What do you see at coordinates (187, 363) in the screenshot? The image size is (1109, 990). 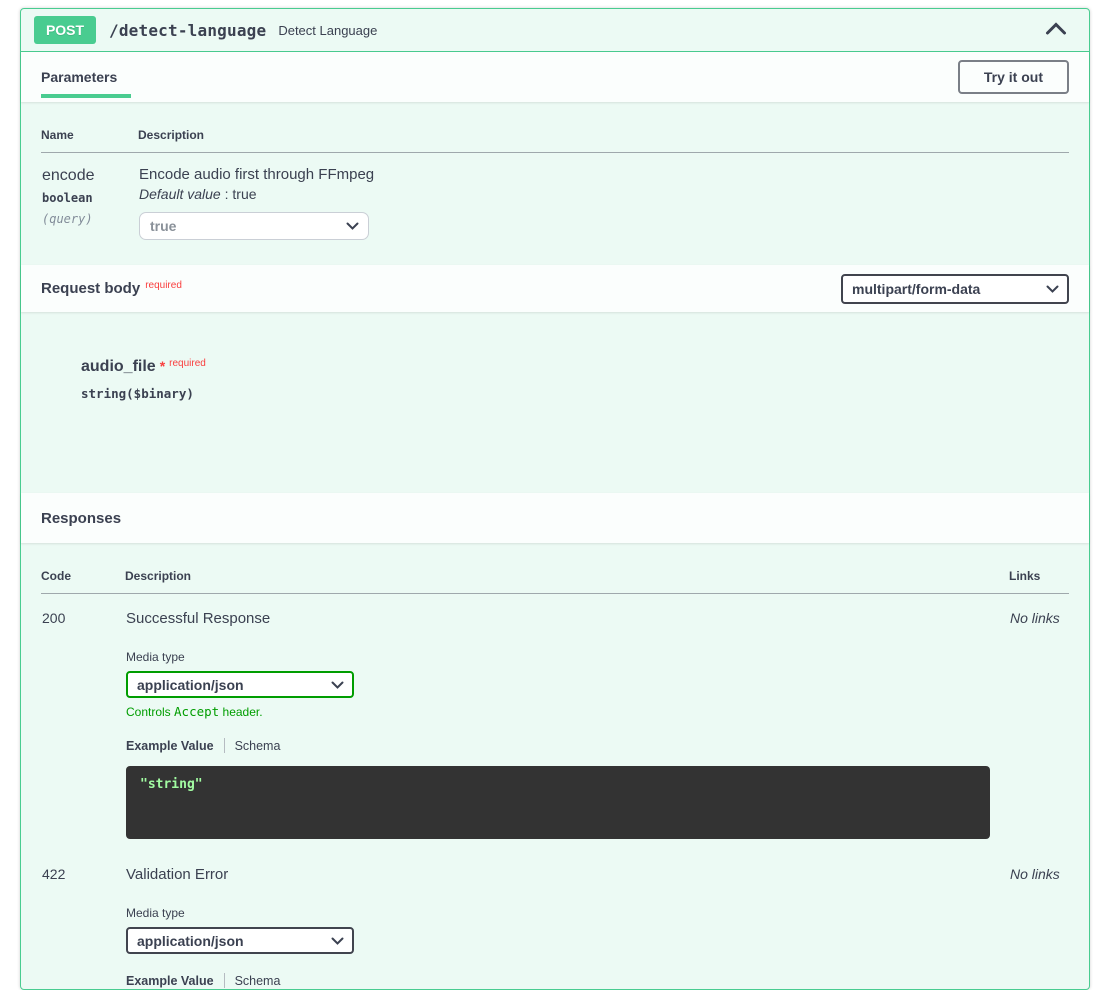 I see `required-label: required` at bounding box center [187, 363].